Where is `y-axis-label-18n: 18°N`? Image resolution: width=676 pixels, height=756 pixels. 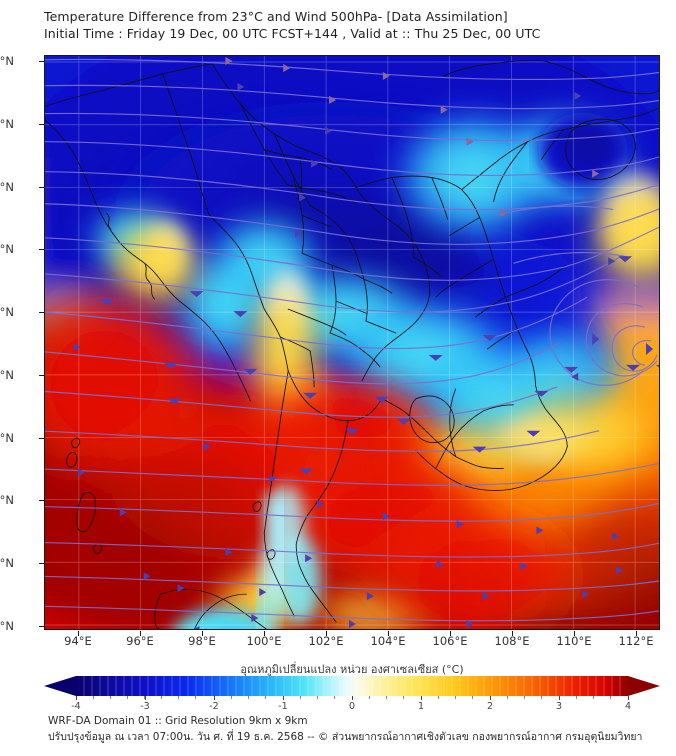 y-axis-label-18n: 18°N is located at coordinates (7, 187).